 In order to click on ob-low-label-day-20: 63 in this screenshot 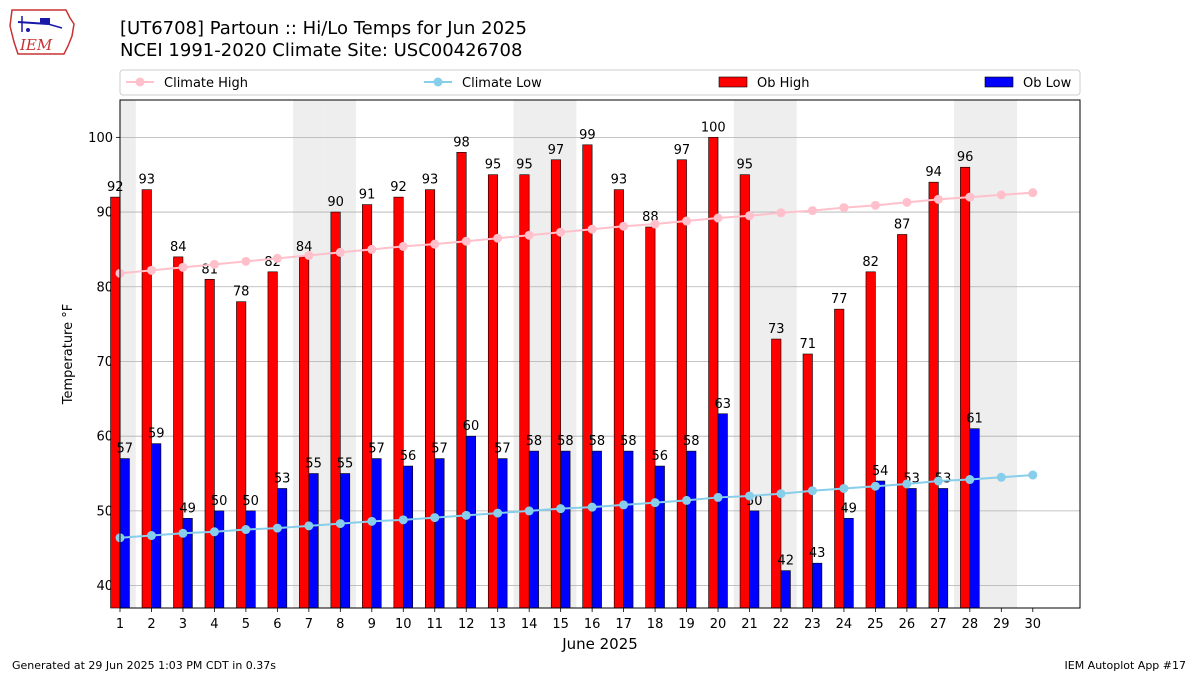, I will do `click(722, 404)`.